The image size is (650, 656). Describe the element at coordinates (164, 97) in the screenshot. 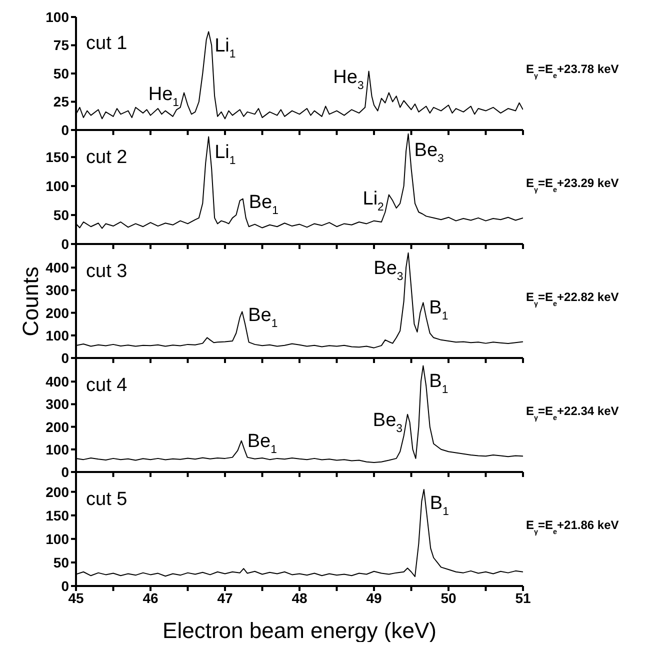

I see `annotation: He$_{1}$` at that location.